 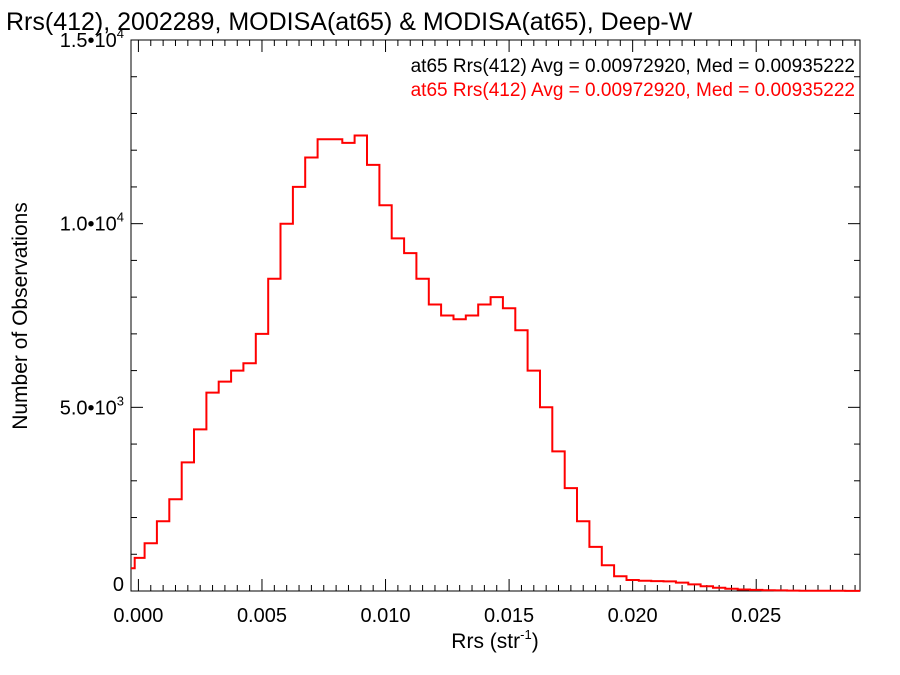 What do you see at coordinates (447, 616) in the screenshot?
I see `x-tick-labels: 0.000 0.005 0.010 0.015 0.020 0.025` at bounding box center [447, 616].